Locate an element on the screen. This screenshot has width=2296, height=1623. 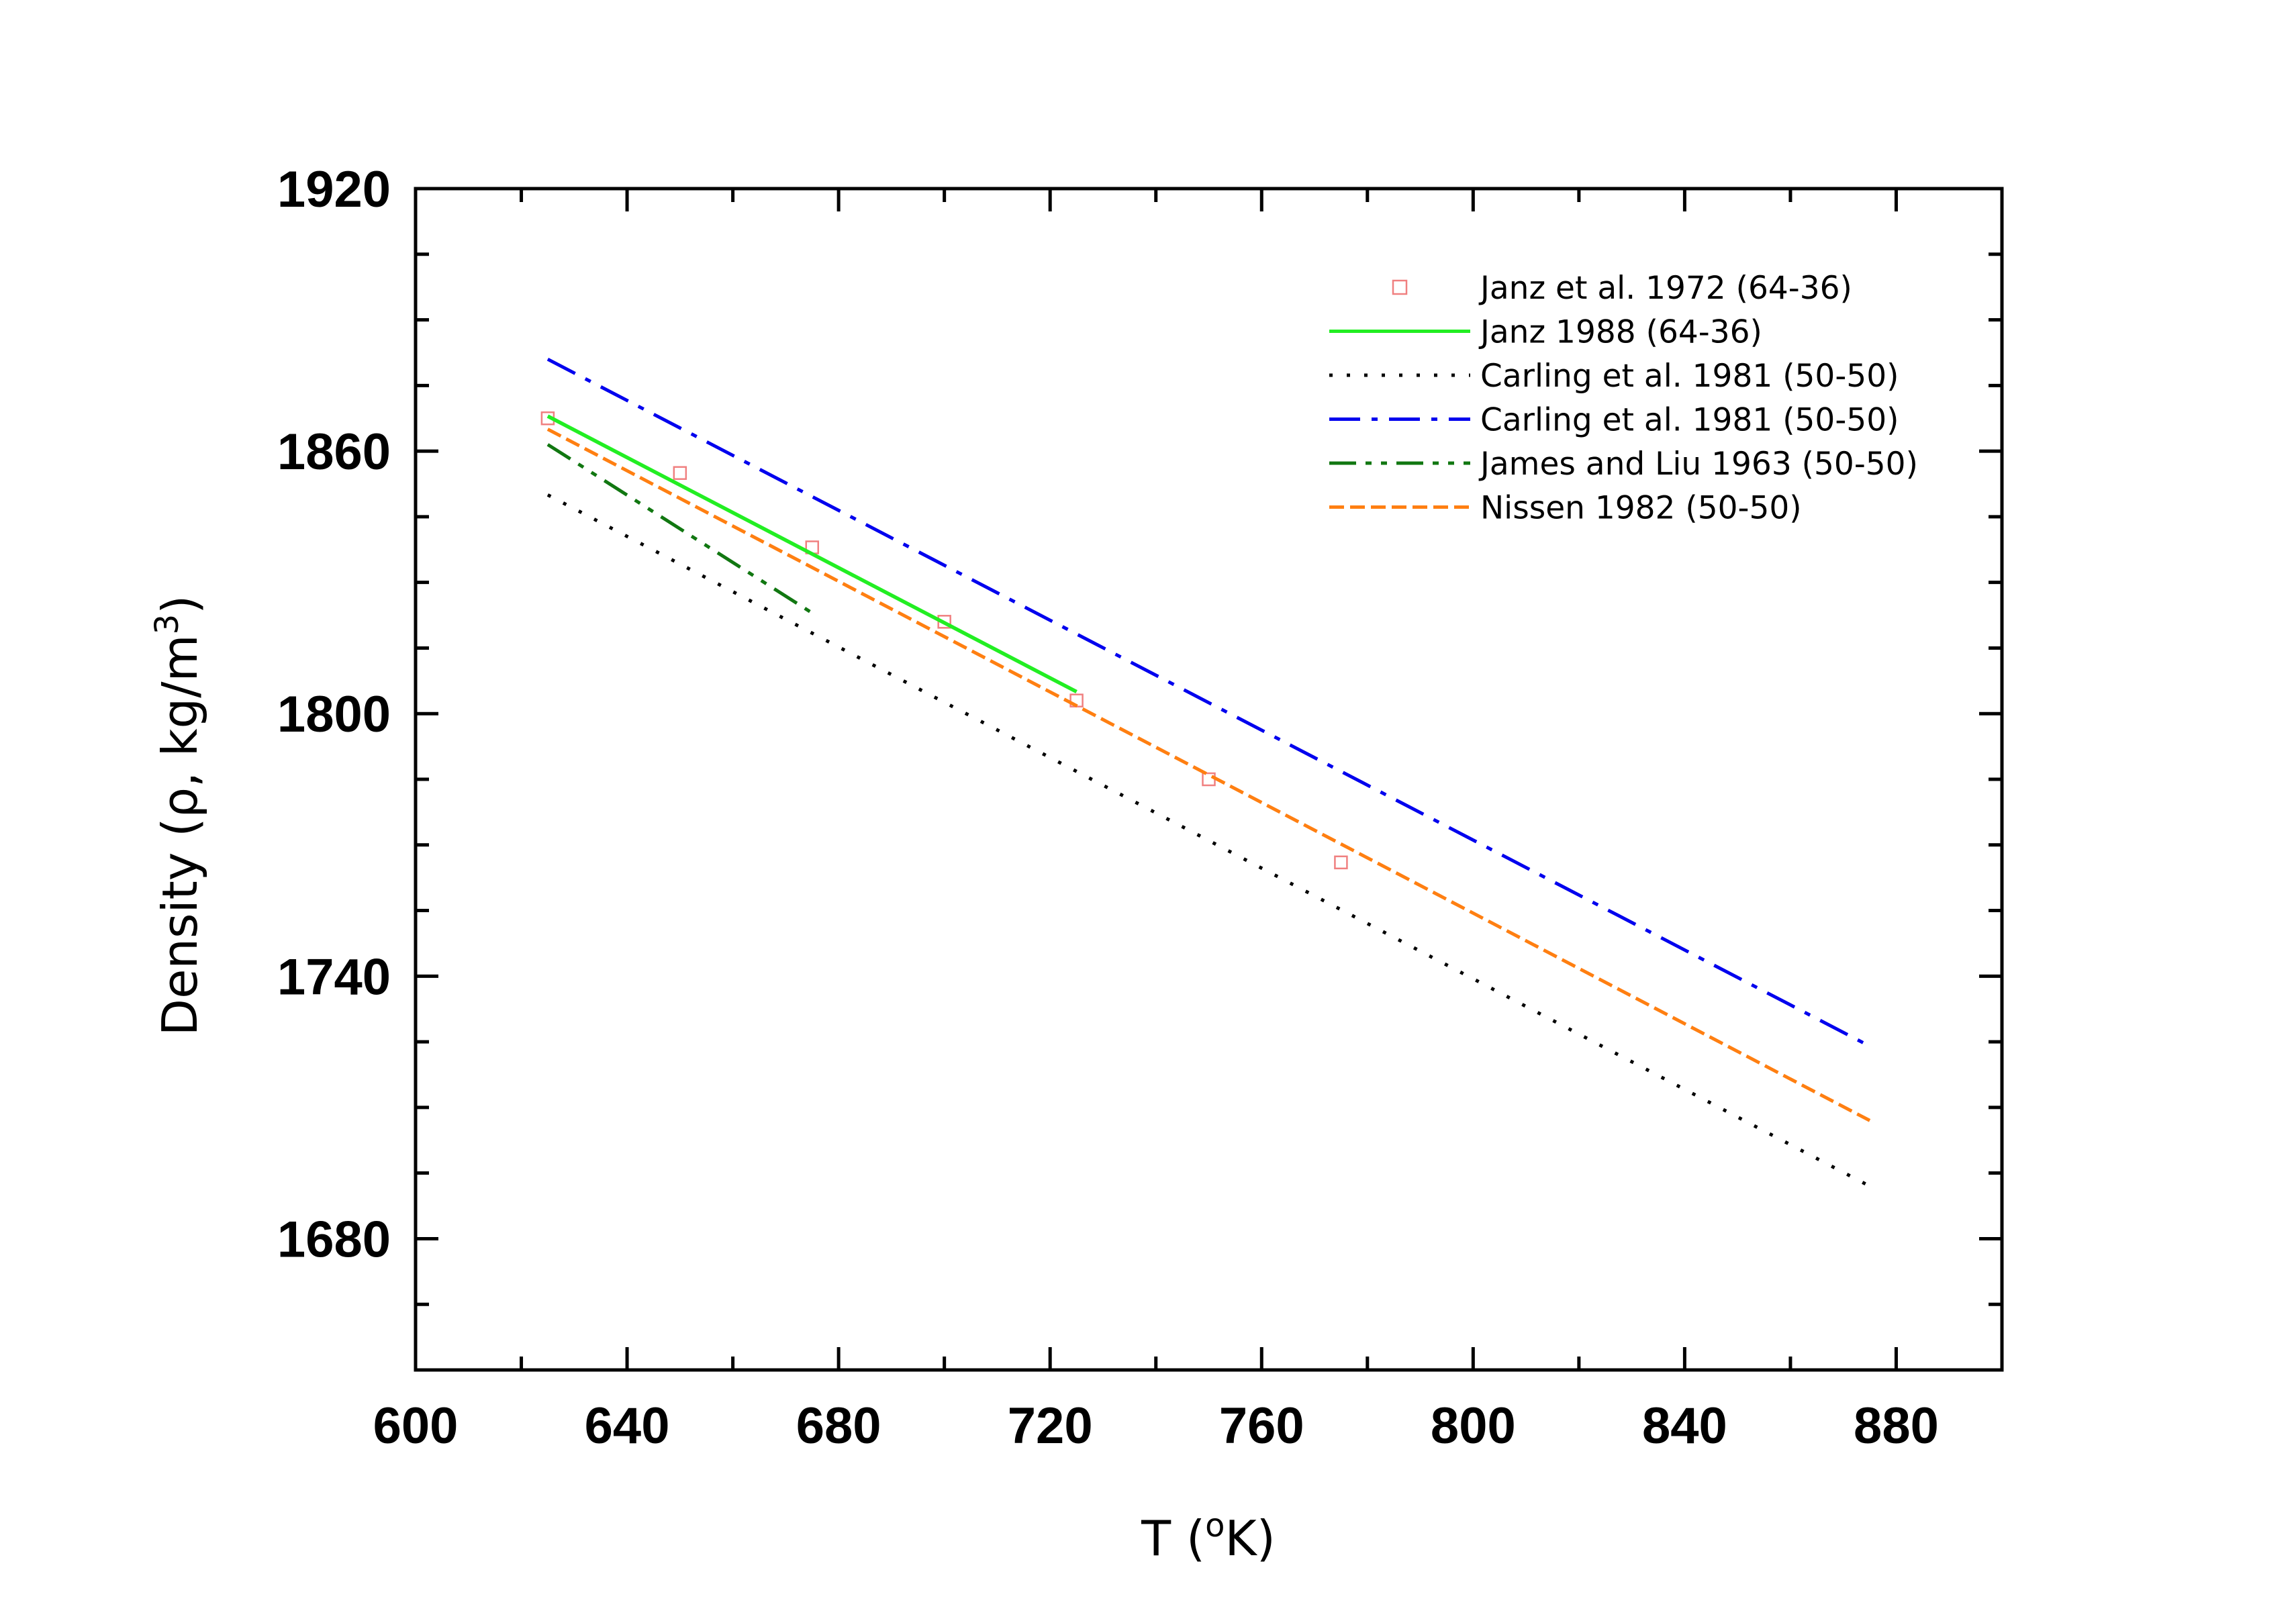
y-axis-title: Density (ρ, kg/m3) is located at coordinates (178, 815).